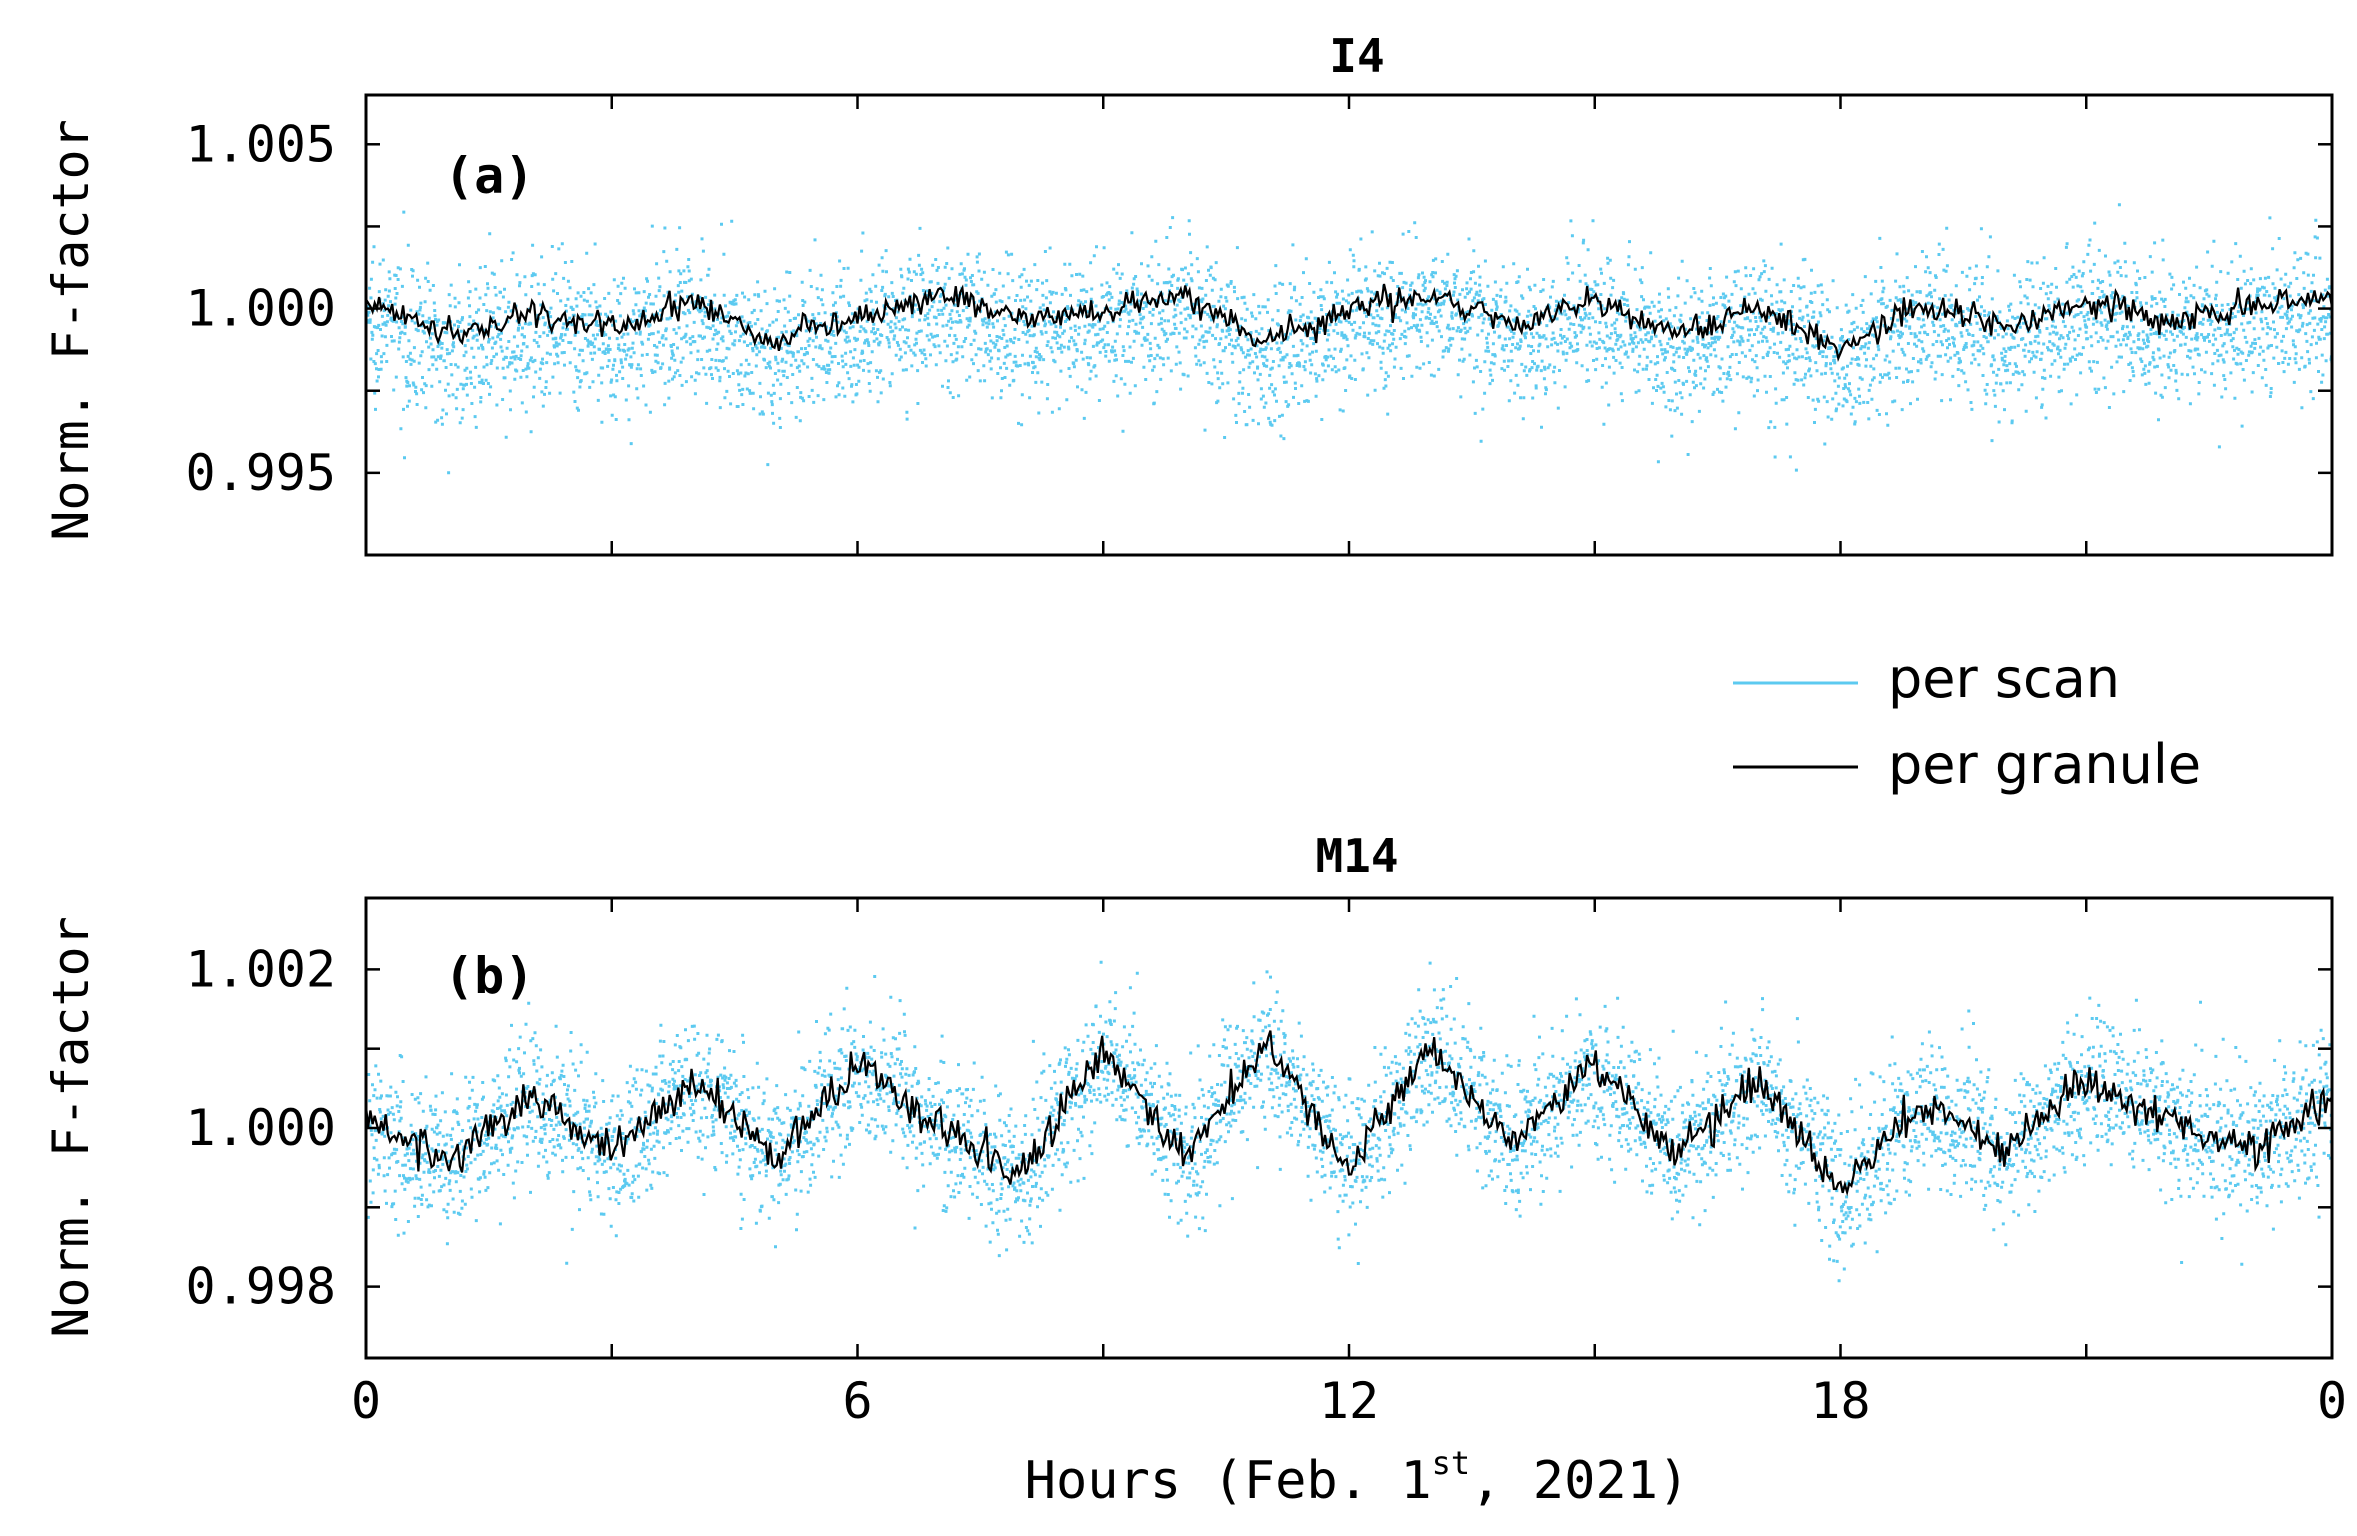  What do you see at coordinates (71, 329) in the screenshot?
I see `y-axis-label-a: Norm. F-factor` at bounding box center [71, 329].